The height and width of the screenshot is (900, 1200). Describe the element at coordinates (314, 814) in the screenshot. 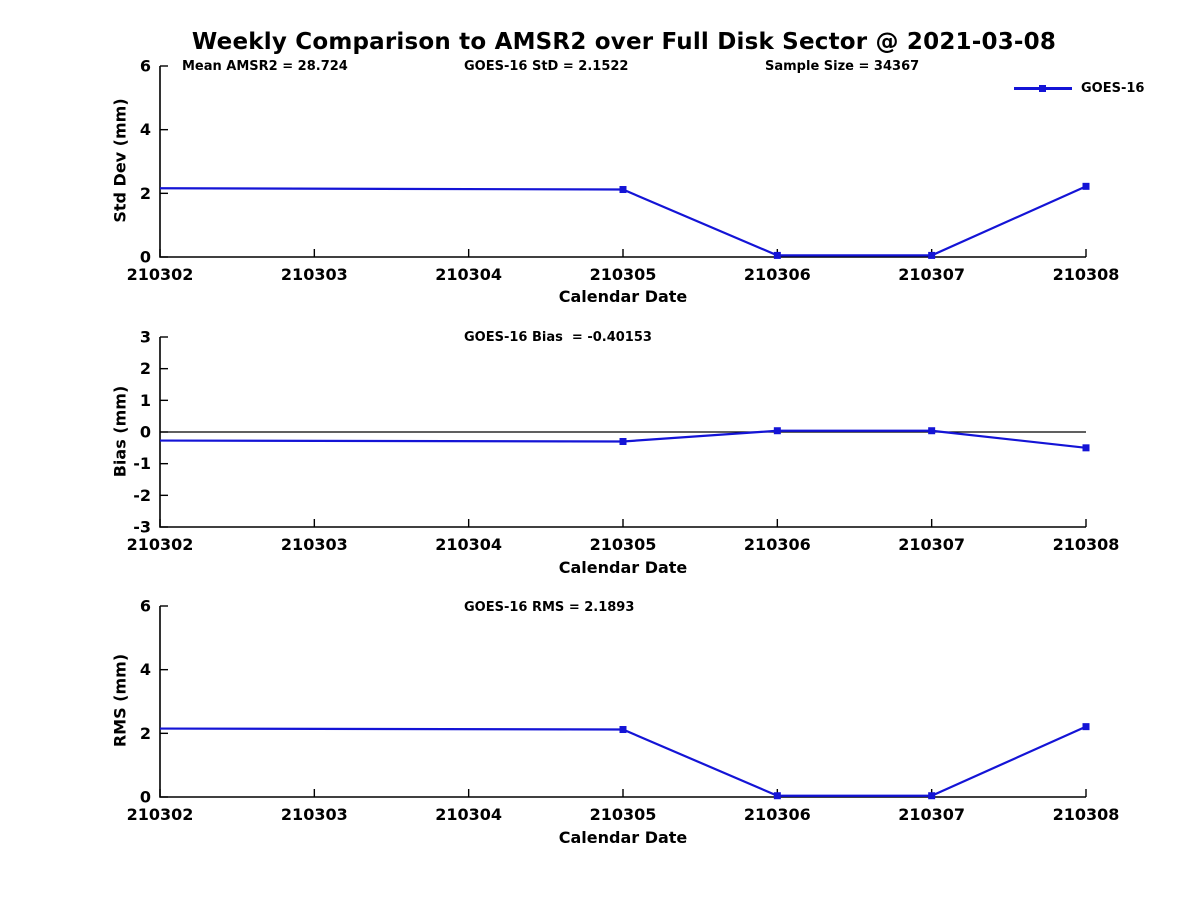

I see `rms-x-tick-label: 210303` at that location.